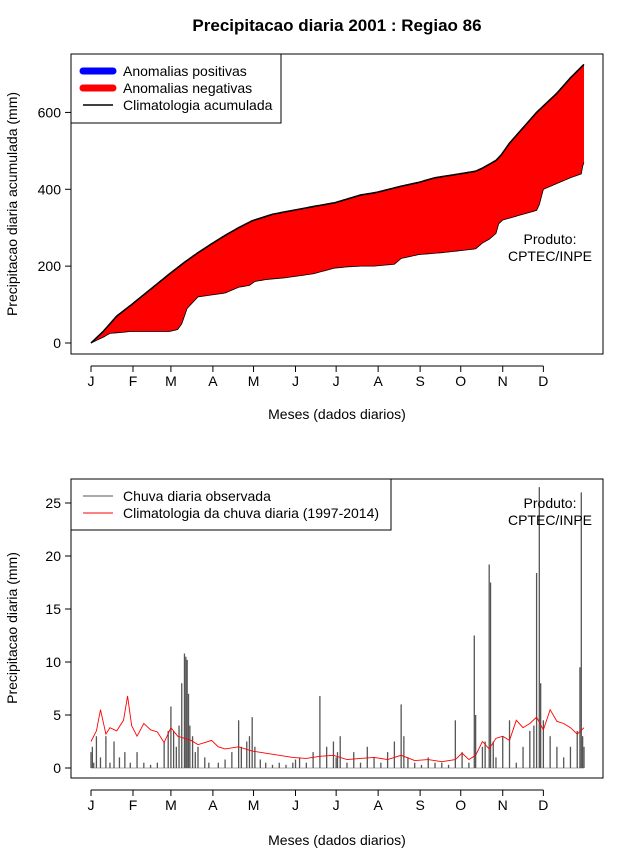  I want to click on top-y-tick-label: 400, so click(50, 189).